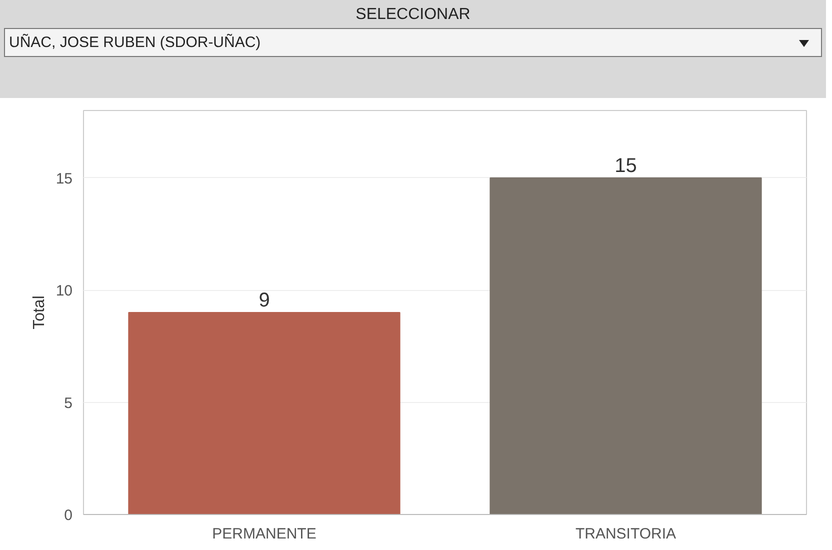 The height and width of the screenshot is (550, 832). I want to click on data-label: 9, so click(264, 301).